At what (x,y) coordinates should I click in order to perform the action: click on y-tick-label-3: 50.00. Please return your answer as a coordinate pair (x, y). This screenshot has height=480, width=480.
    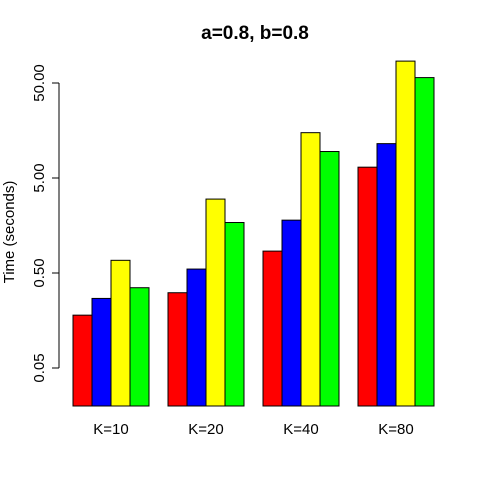
    Looking at the image, I should click on (39, 83).